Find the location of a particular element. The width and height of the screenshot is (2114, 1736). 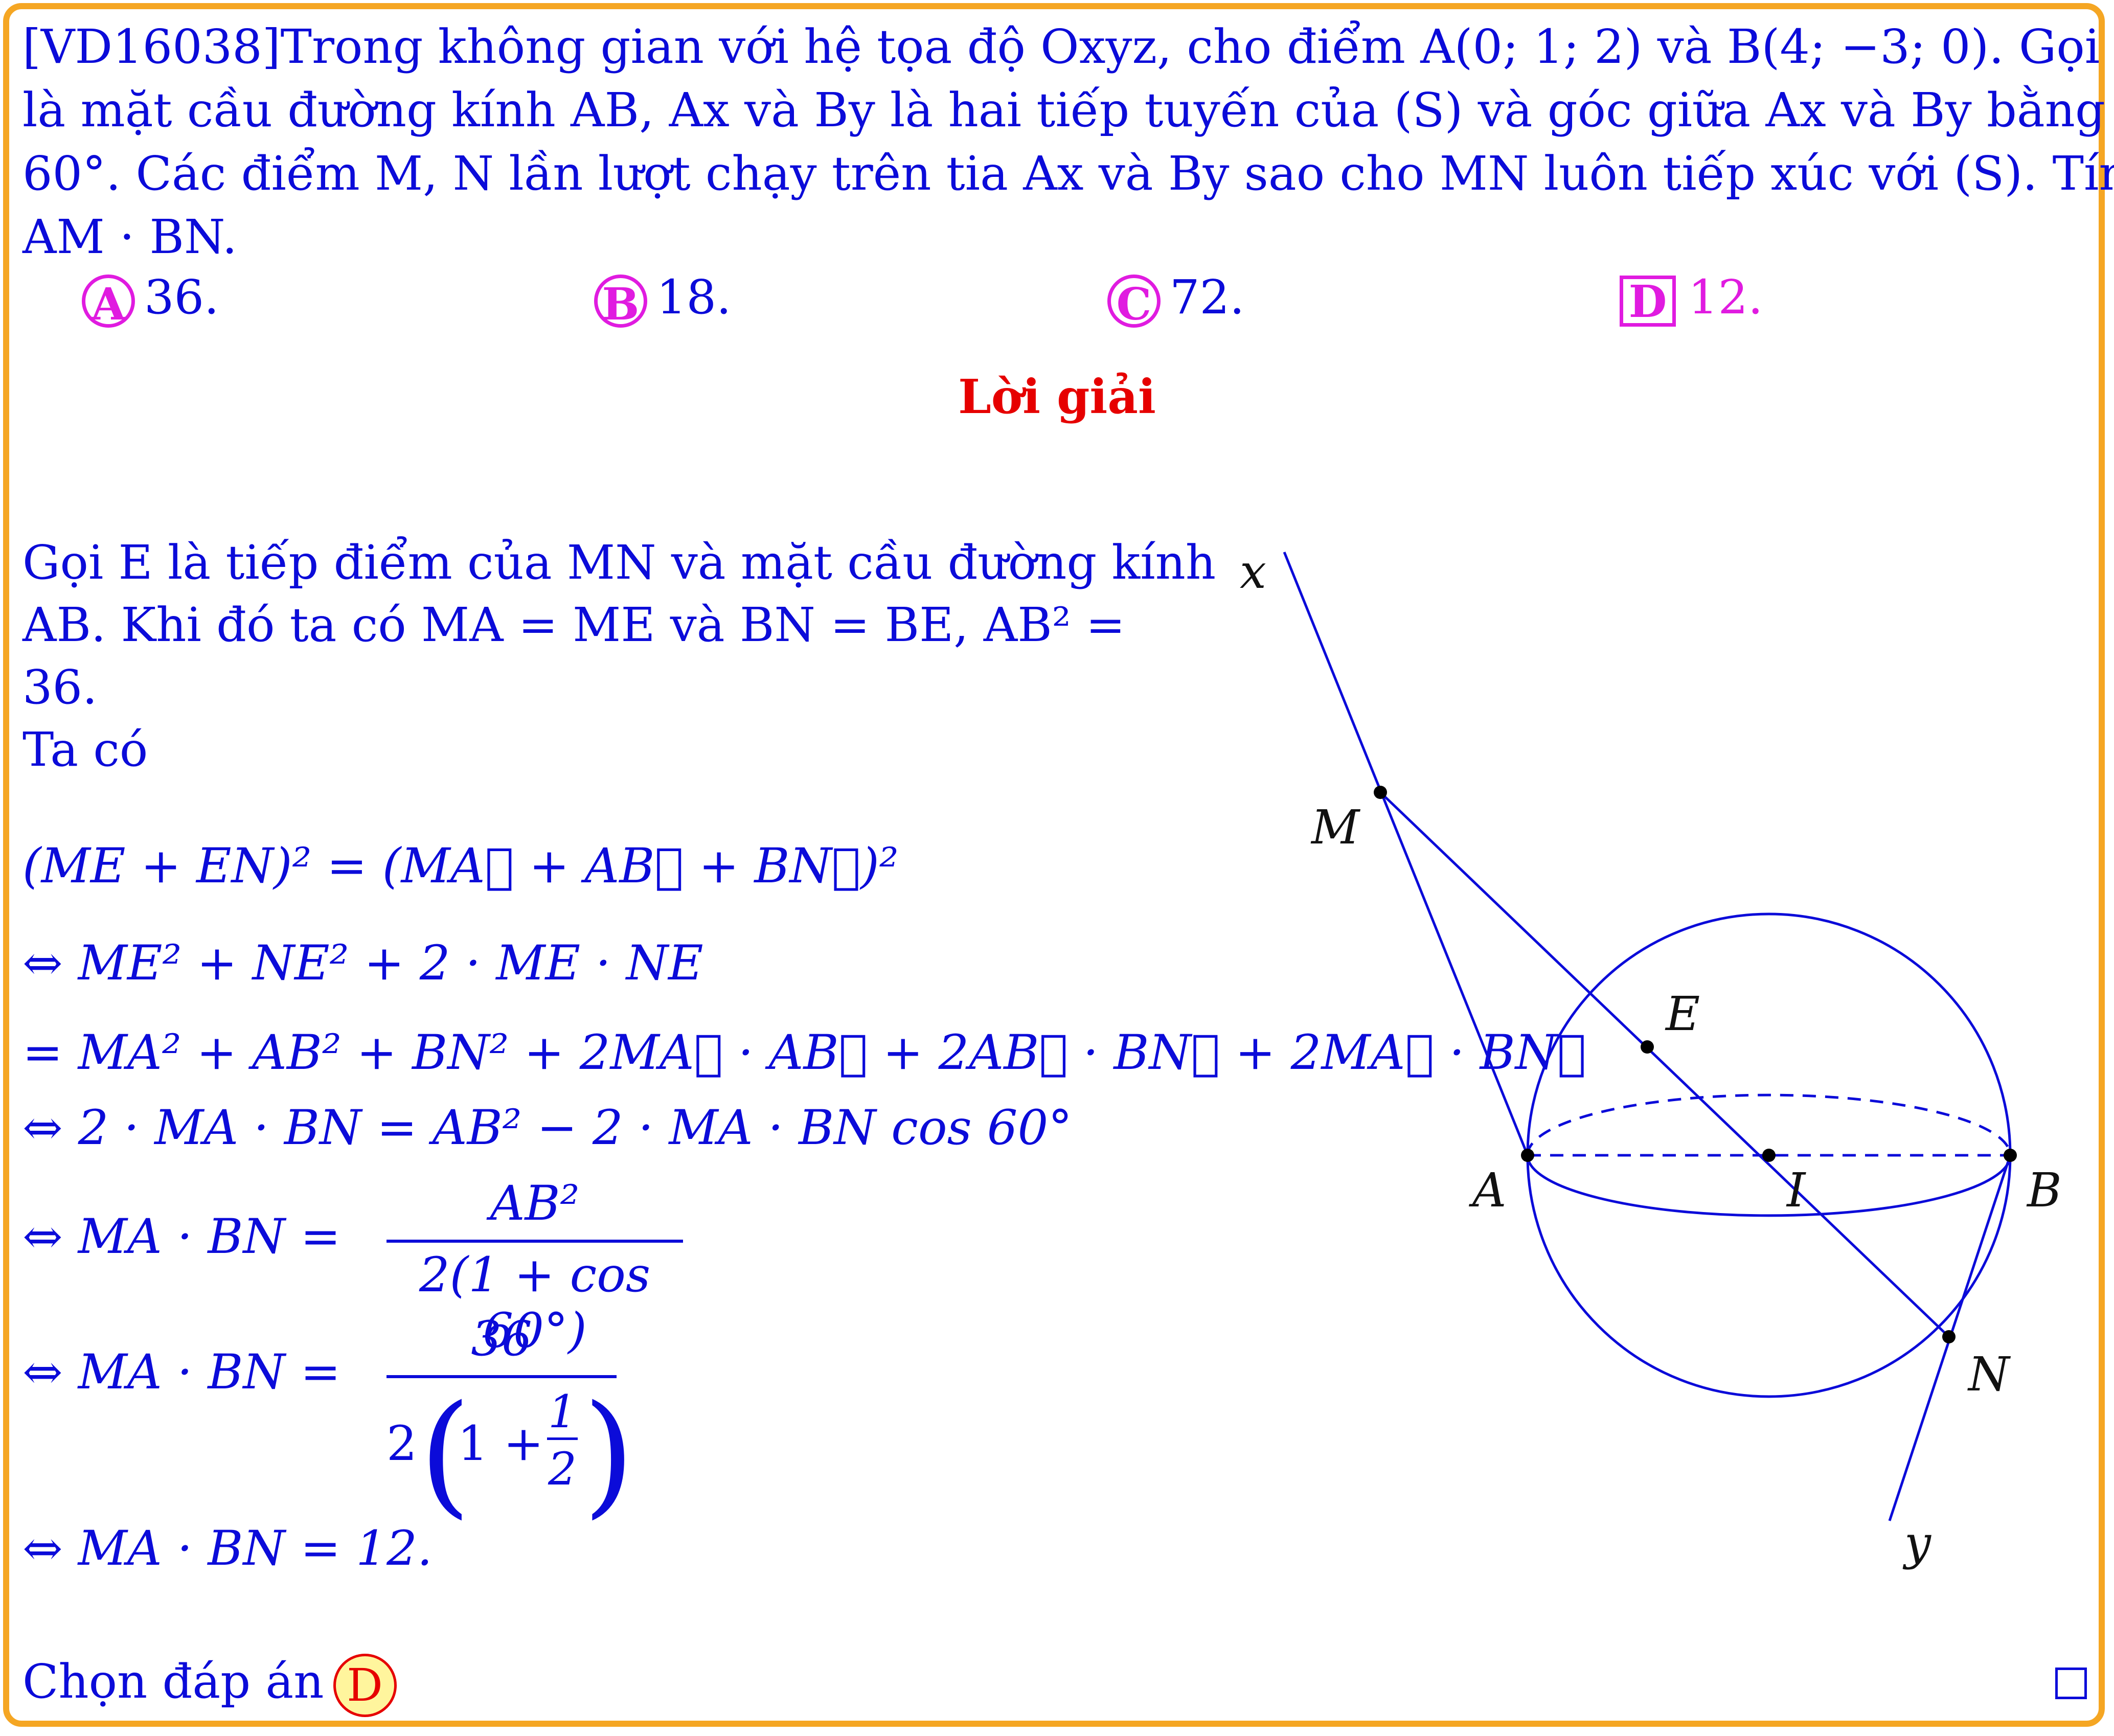

choice-letter: A is located at coordinates (108, 302).